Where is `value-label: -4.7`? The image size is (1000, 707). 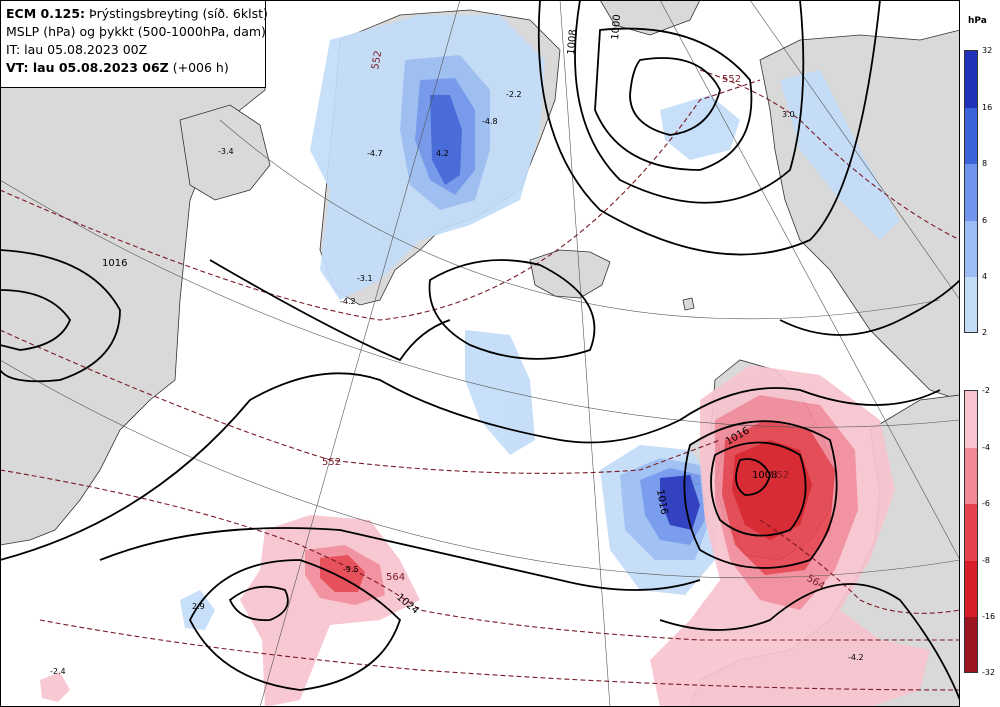 value-label: -4.7 is located at coordinates (375, 153).